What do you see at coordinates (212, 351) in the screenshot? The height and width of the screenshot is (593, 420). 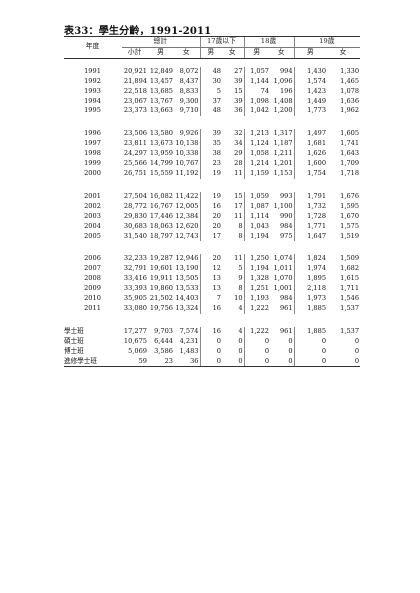 I see `program-row: 博士班 5,069 3,586 1,483 0 0 0 0 0 0` at bounding box center [212, 351].